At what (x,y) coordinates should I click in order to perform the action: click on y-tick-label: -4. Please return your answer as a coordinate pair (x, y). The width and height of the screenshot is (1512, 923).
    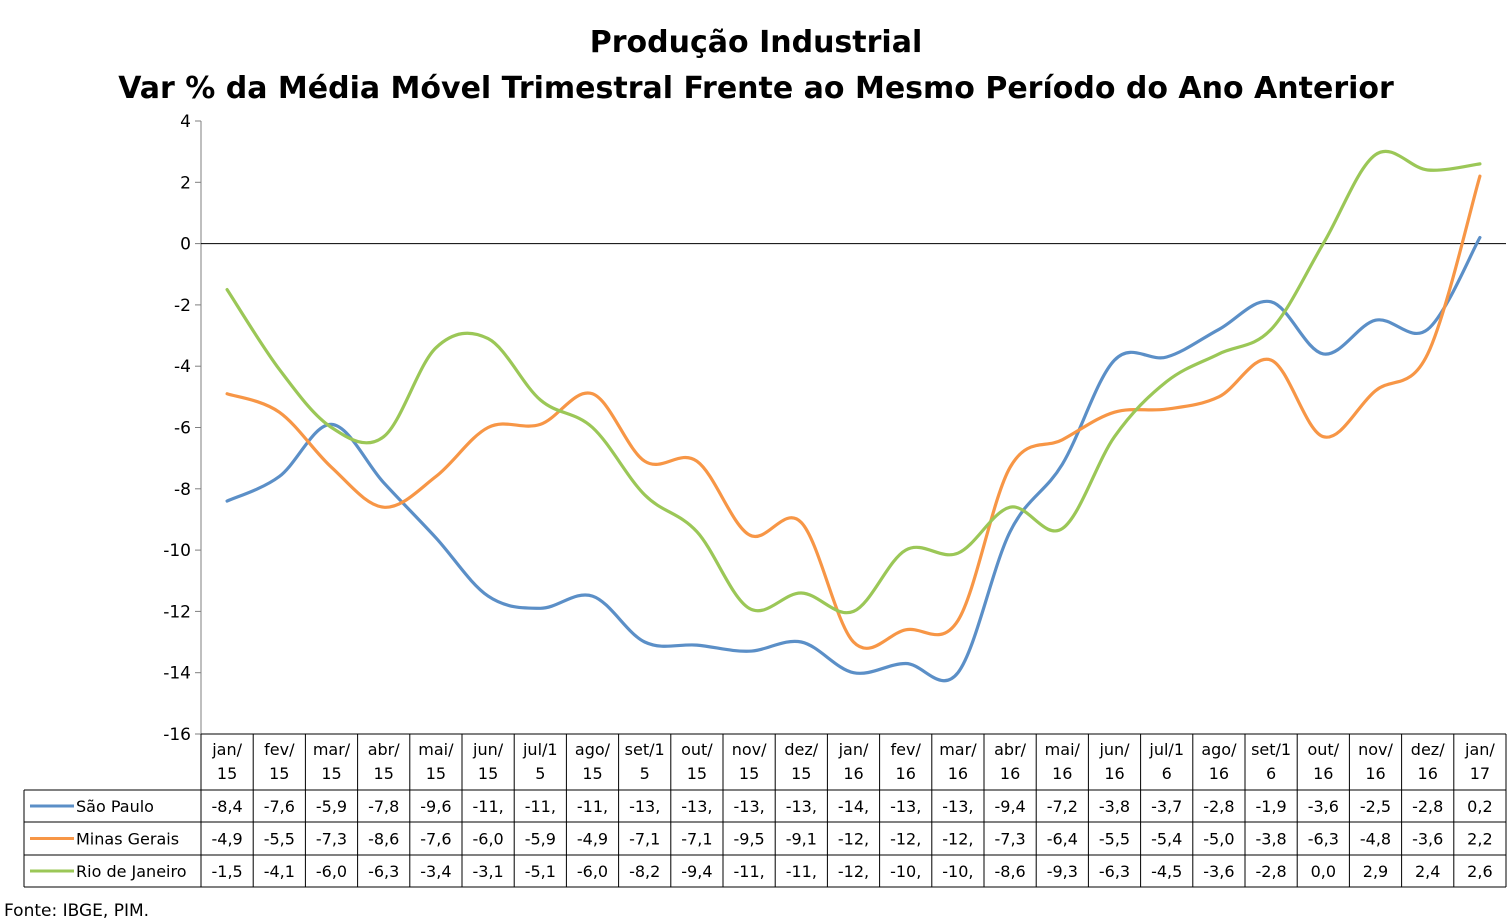
    Looking at the image, I should click on (182, 367).